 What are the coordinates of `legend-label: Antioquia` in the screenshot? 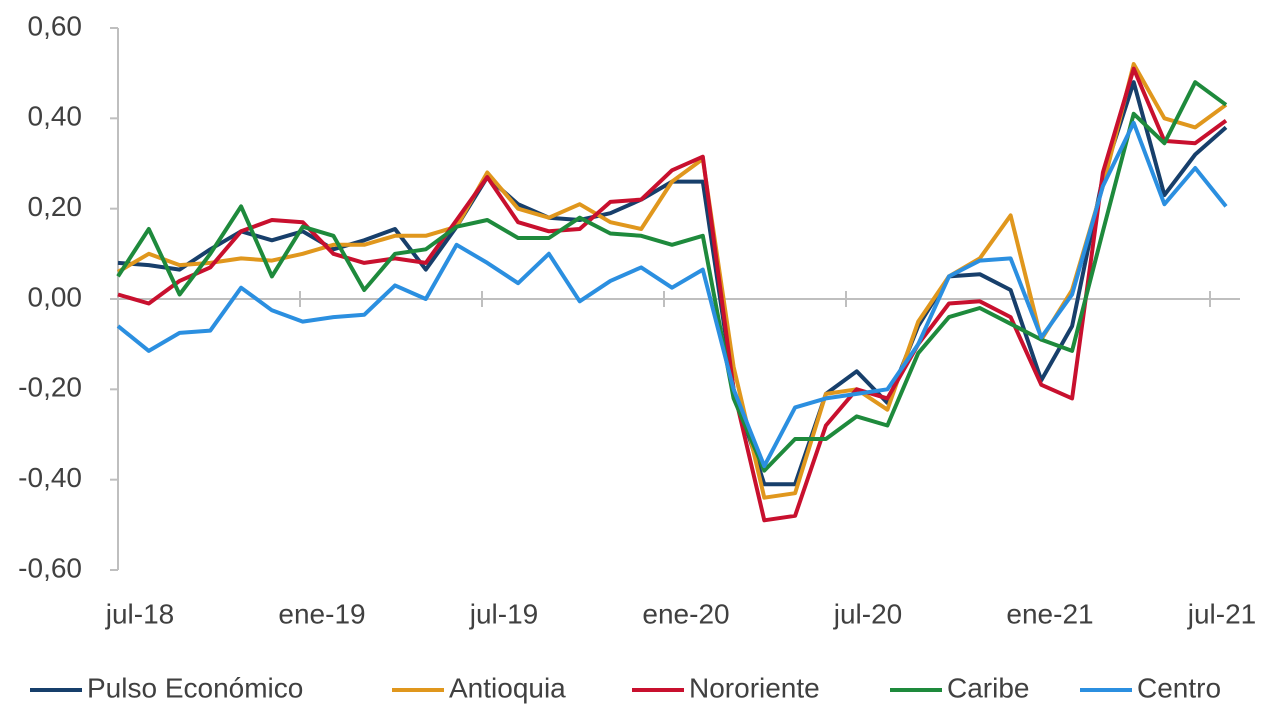 It's located at (507, 687).